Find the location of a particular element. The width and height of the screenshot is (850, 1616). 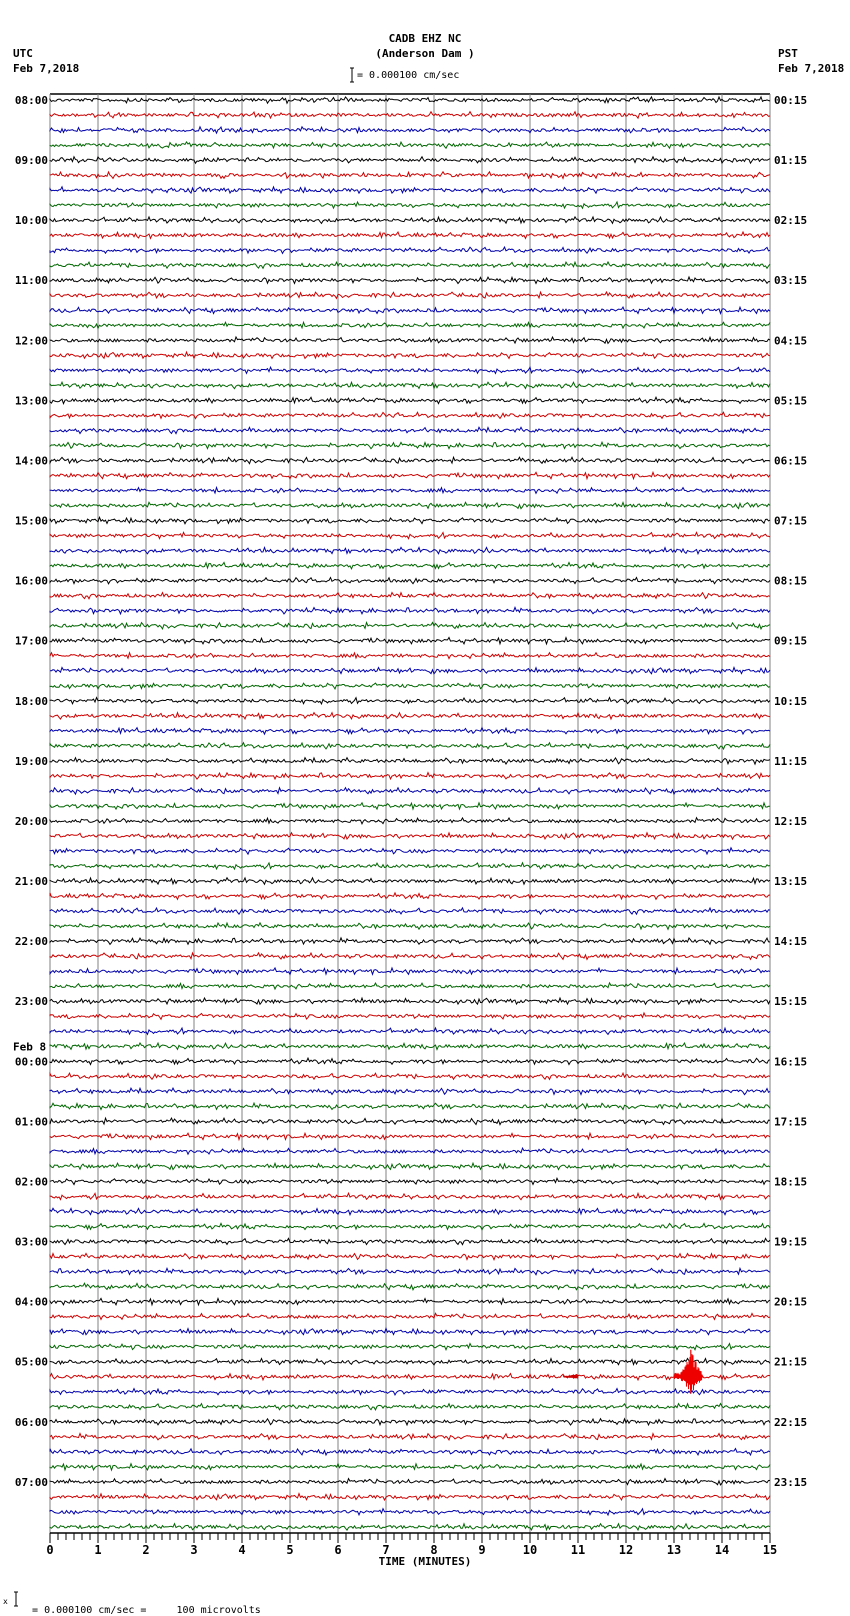

right-hour-label: 08:15 is located at coordinates (790, 581).